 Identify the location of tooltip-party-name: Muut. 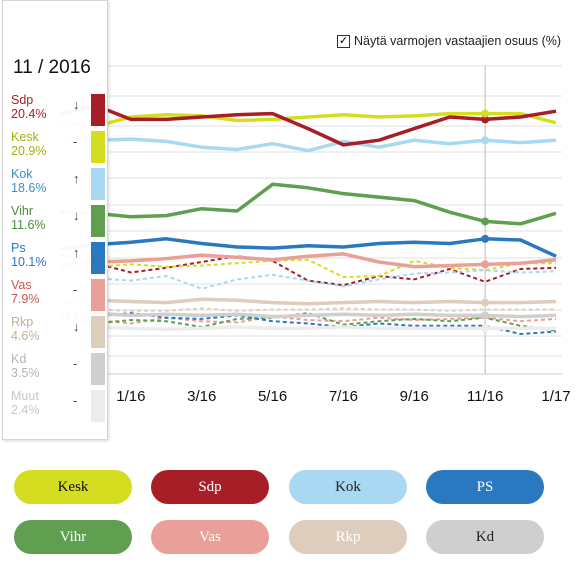
(25, 396).